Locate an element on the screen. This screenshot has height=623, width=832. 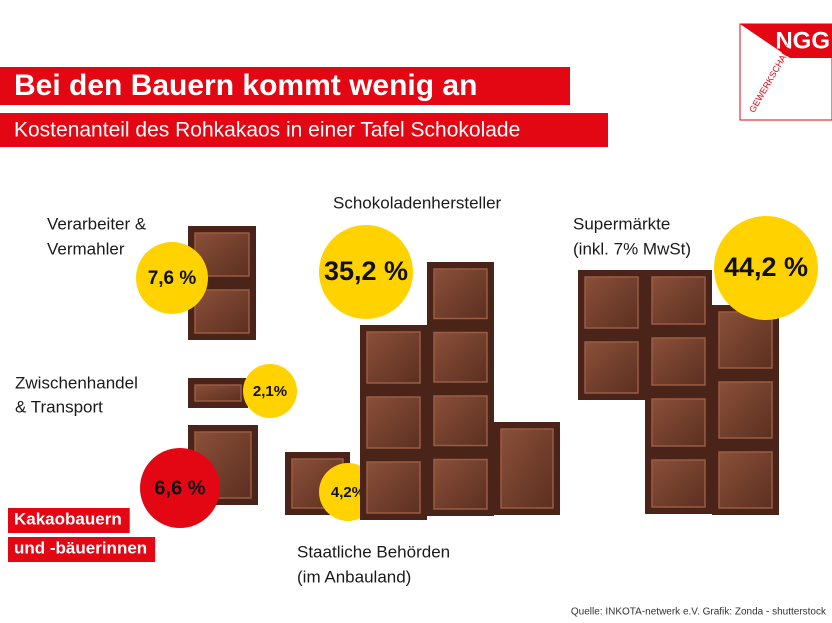
chart-title: Bei den Bauern kommt wenig an is located at coordinates (245, 85).